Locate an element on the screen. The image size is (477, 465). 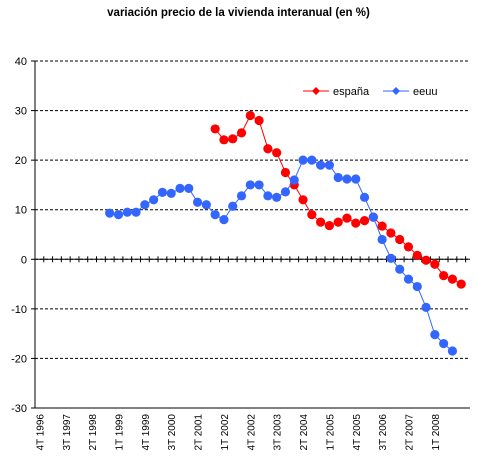
x-tick-label: 4T 2002 is located at coordinates (251, 432).